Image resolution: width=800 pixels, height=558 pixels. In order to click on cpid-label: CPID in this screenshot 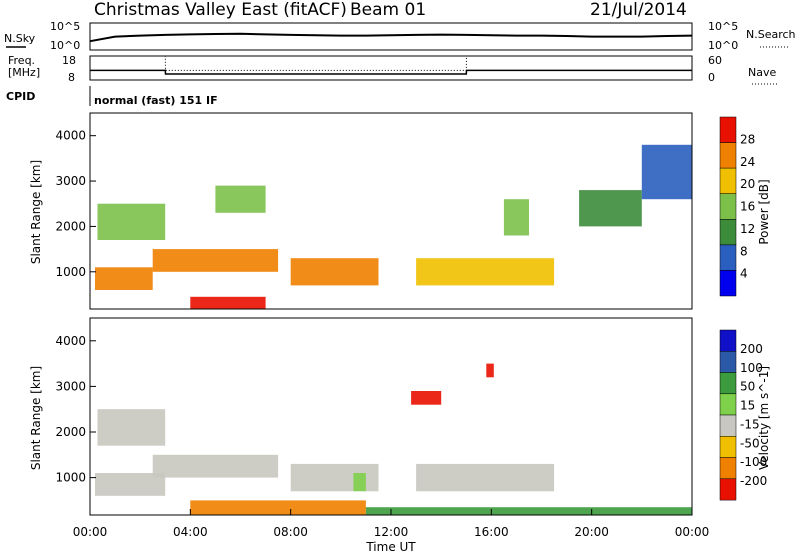, I will do `click(20, 96)`.